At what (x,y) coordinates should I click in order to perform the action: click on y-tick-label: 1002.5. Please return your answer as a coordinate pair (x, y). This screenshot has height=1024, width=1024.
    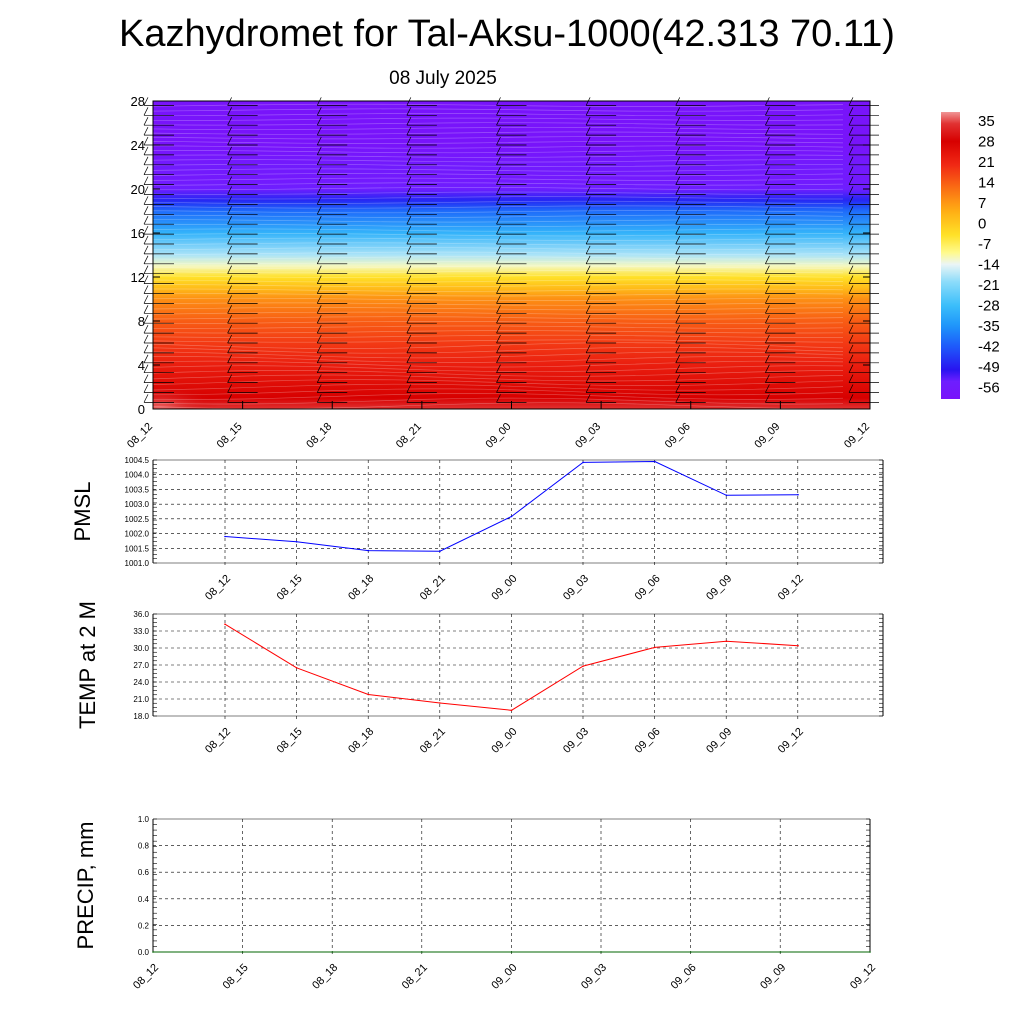
    Looking at the image, I should click on (137, 519).